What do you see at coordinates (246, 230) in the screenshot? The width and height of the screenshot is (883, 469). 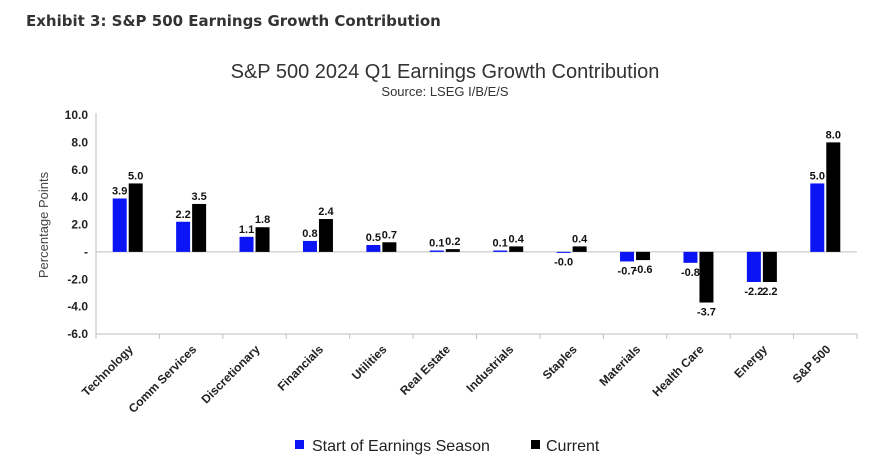 I see `data-label: 1.1` at bounding box center [246, 230].